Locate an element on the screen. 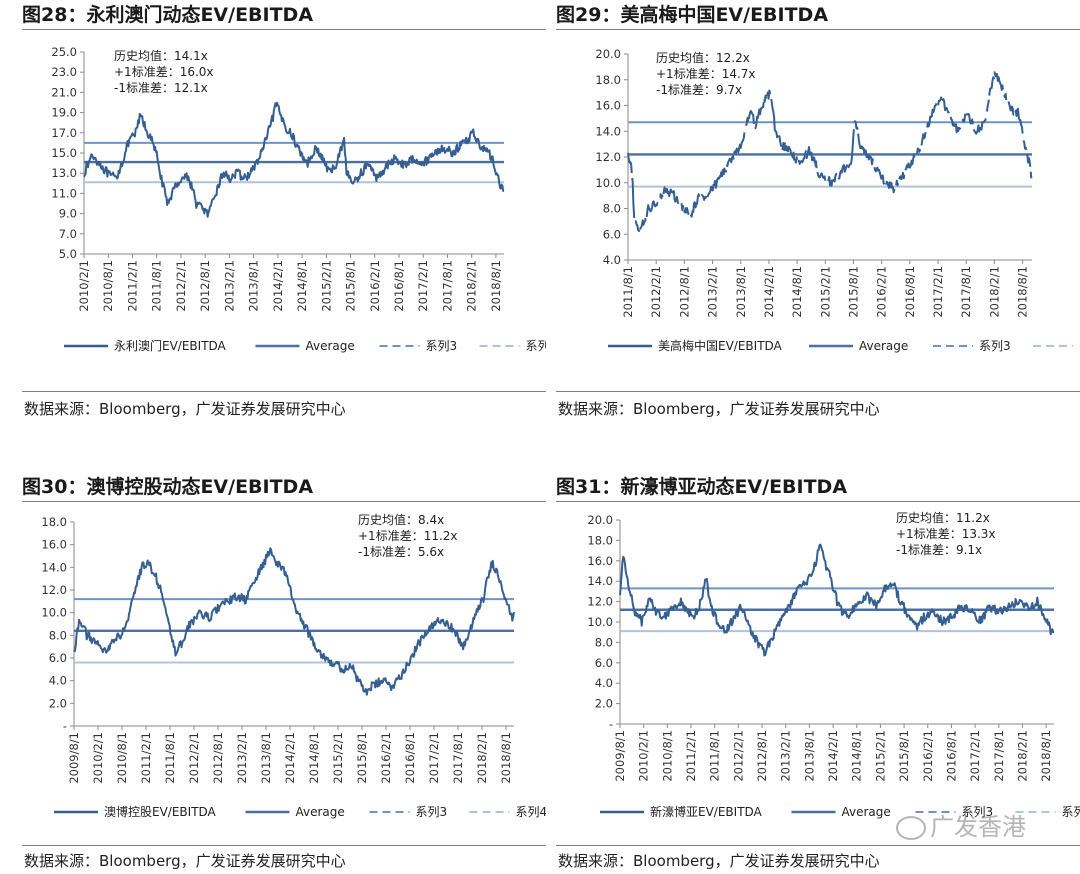  stat-label: -1标准差：5.6x is located at coordinates (401, 552).